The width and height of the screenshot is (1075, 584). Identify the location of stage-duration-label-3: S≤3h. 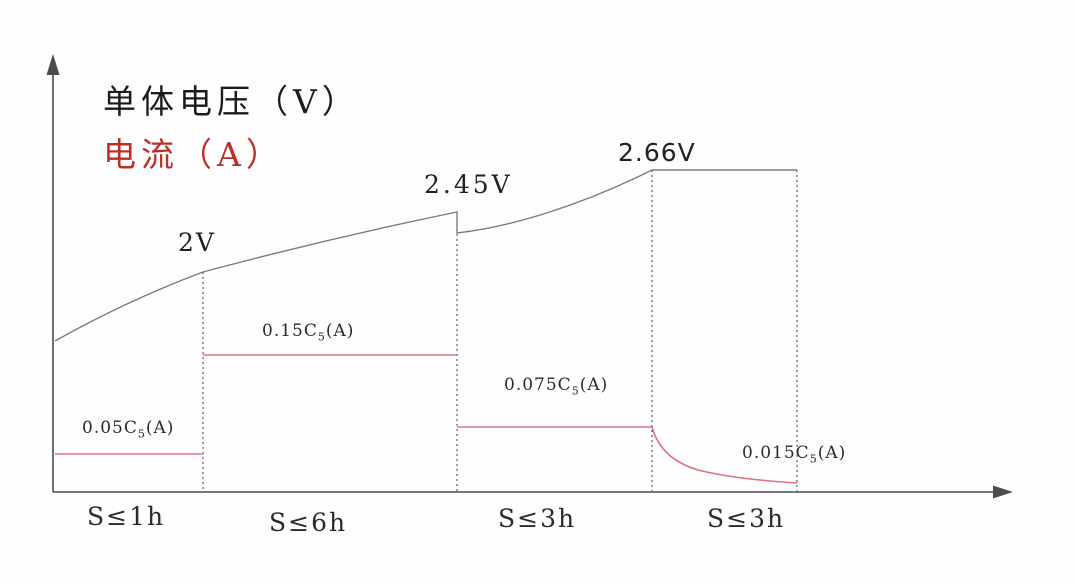
(537, 518).